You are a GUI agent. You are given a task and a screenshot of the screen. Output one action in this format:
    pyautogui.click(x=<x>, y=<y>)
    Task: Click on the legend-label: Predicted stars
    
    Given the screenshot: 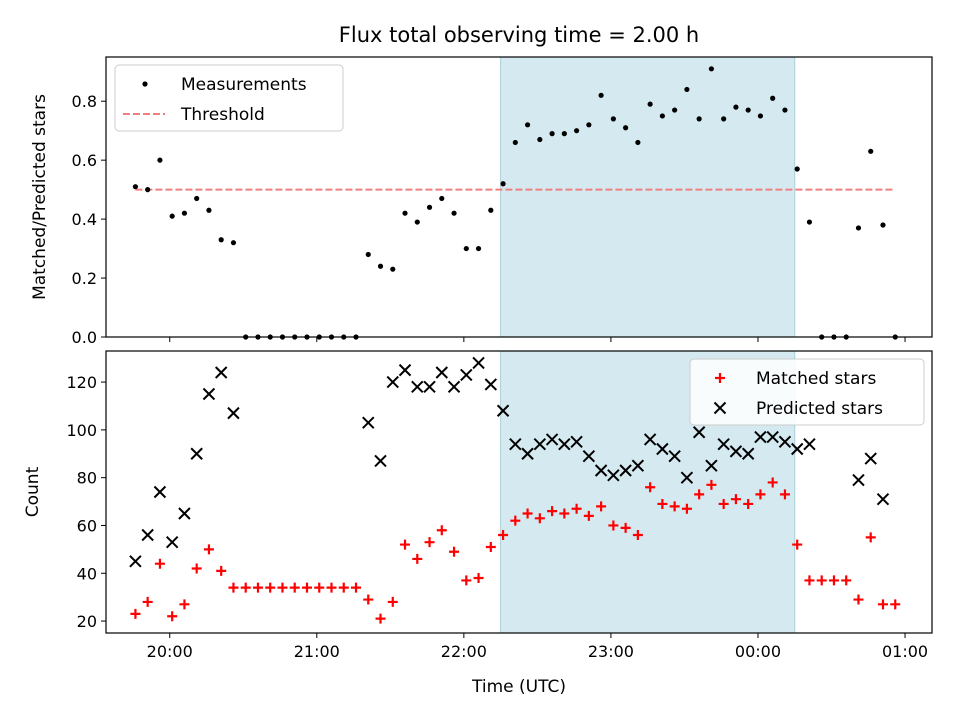 What is the action you would take?
    pyautogui.click(x=819, y=409)
    